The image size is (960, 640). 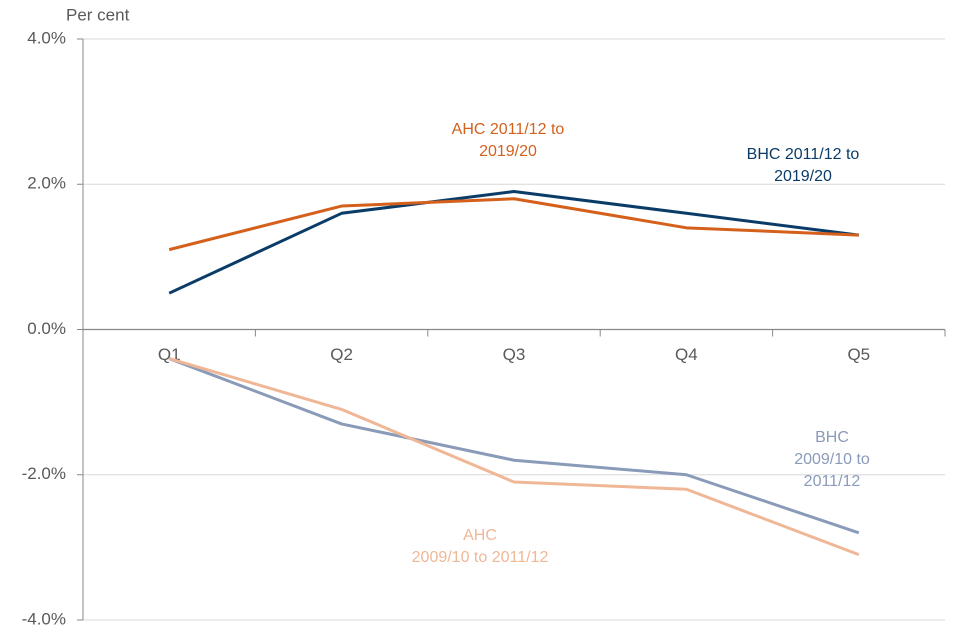 What do you see at coordinates (686, 354) in the screenshot?
I see `x-tick-label: Q4` at bounding box center [686, 354].